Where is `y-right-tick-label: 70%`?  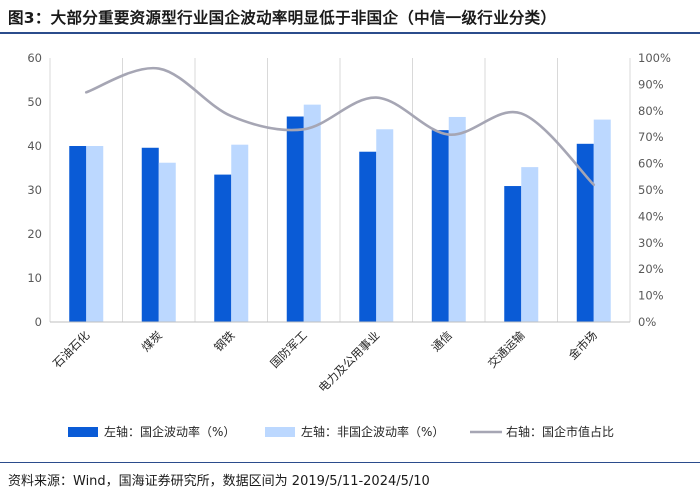 y-right-tick-label: 70% is located at coordinates (651, 137).